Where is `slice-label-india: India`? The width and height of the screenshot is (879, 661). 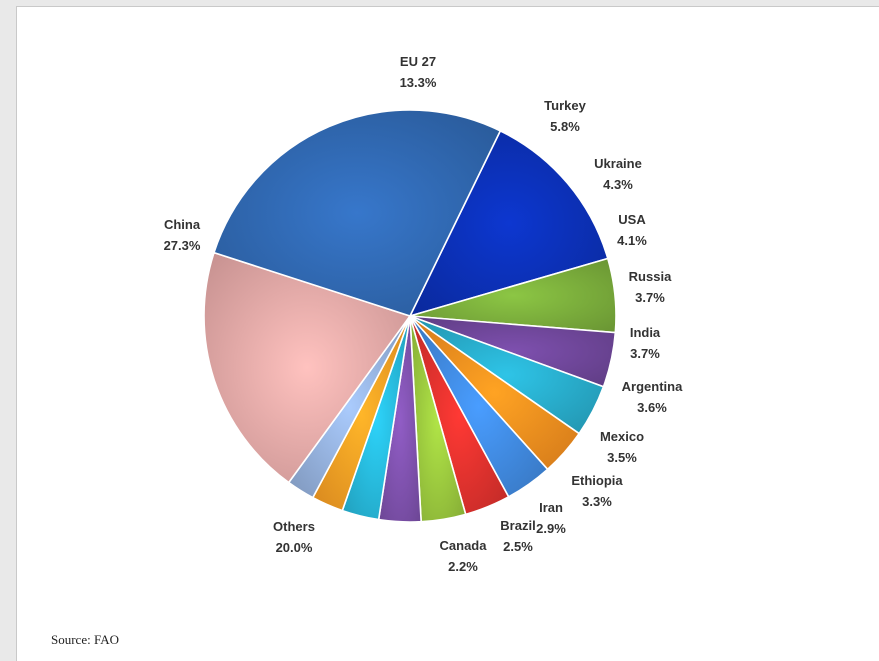
slice-label-india: India is located at coordinates (645, 332).